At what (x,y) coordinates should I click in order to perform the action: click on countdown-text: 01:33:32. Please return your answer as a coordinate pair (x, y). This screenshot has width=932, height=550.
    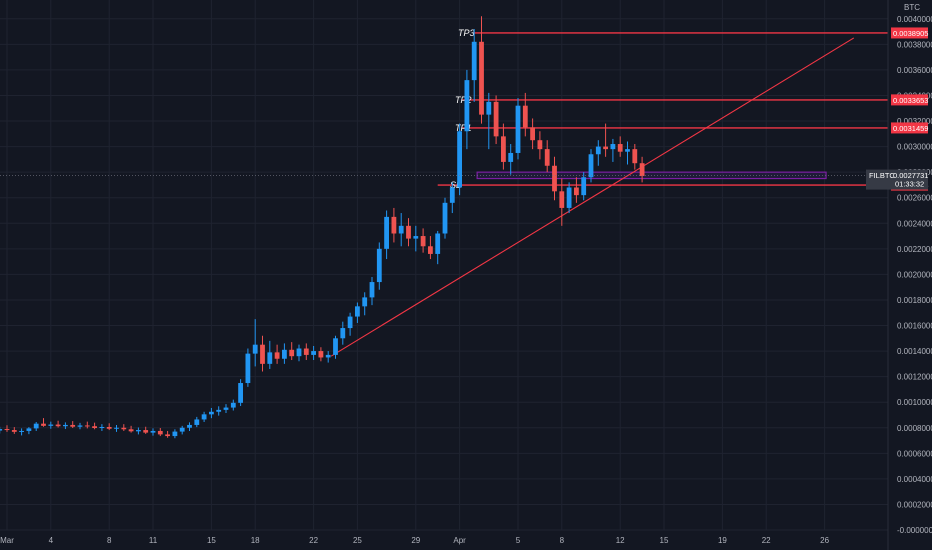
    Looking at the image, I should click on (909, 184).